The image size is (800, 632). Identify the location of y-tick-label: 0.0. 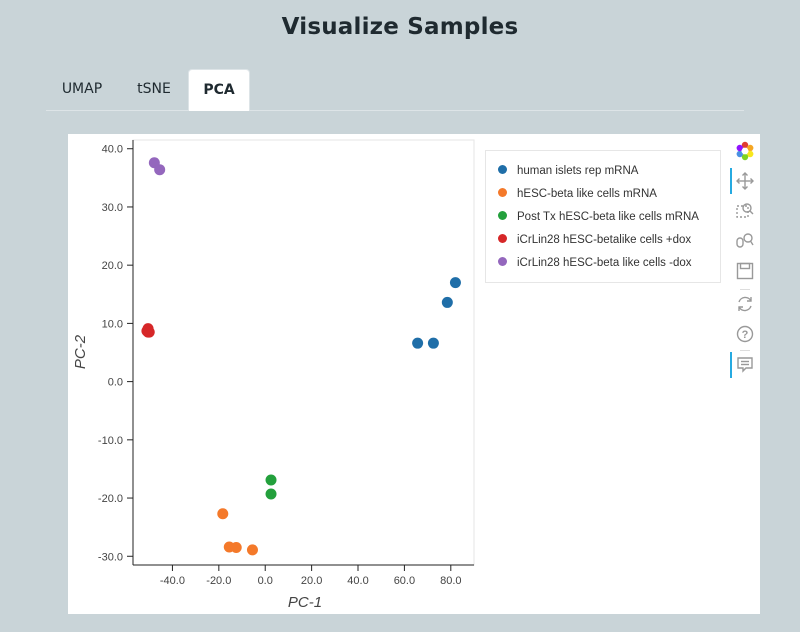
(115, 383).